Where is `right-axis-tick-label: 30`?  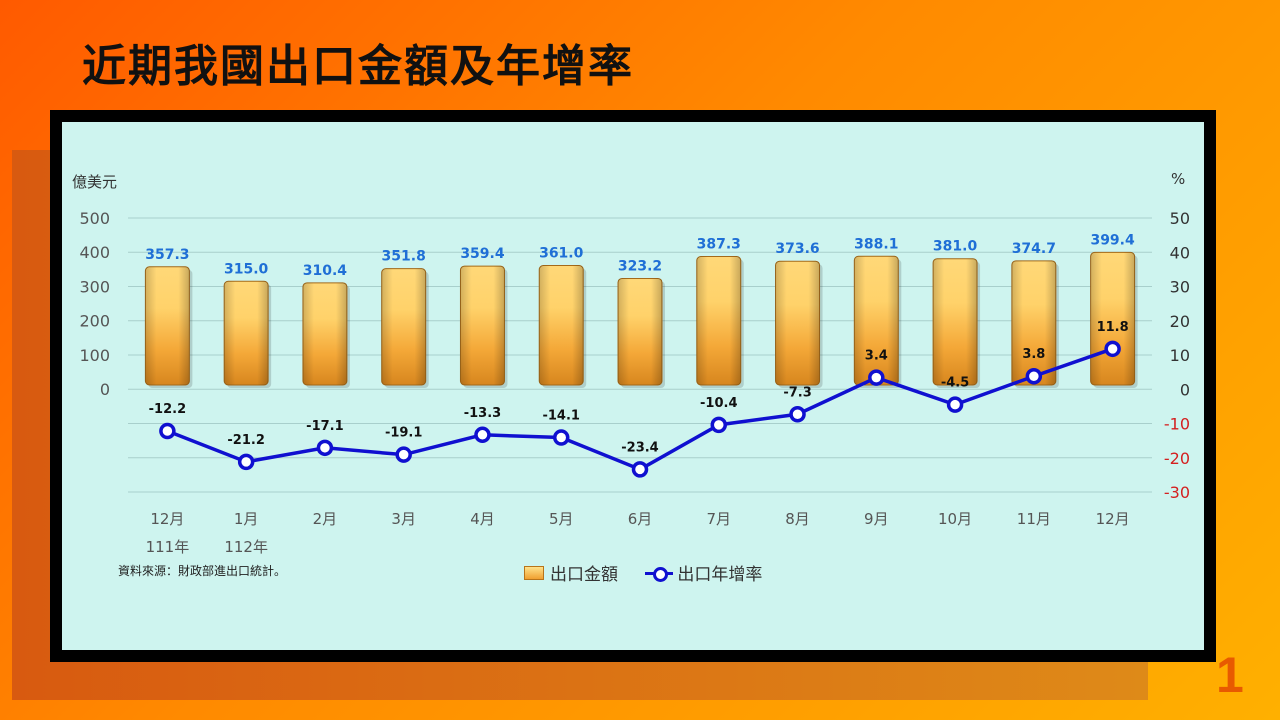 right-axis-tick-label: 30 is located at coordinates (1180, 287).